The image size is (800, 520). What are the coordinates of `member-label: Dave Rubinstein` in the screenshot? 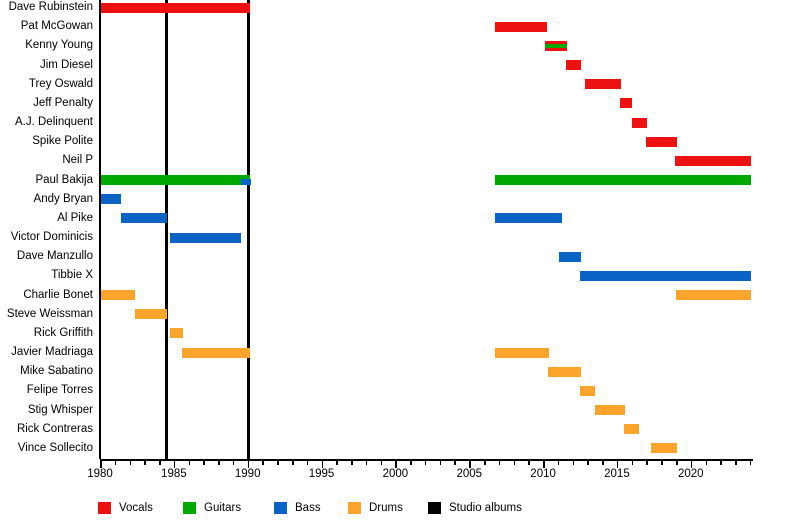 It's located at (50, 7).